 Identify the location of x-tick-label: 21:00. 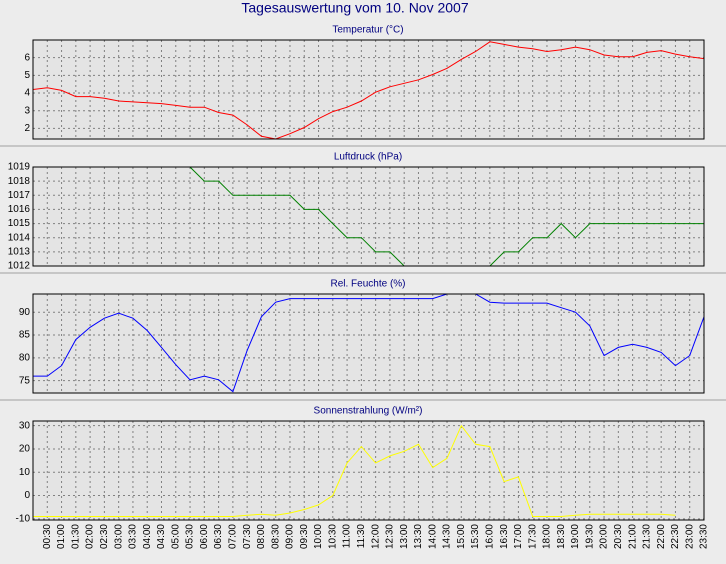
(632, 536).